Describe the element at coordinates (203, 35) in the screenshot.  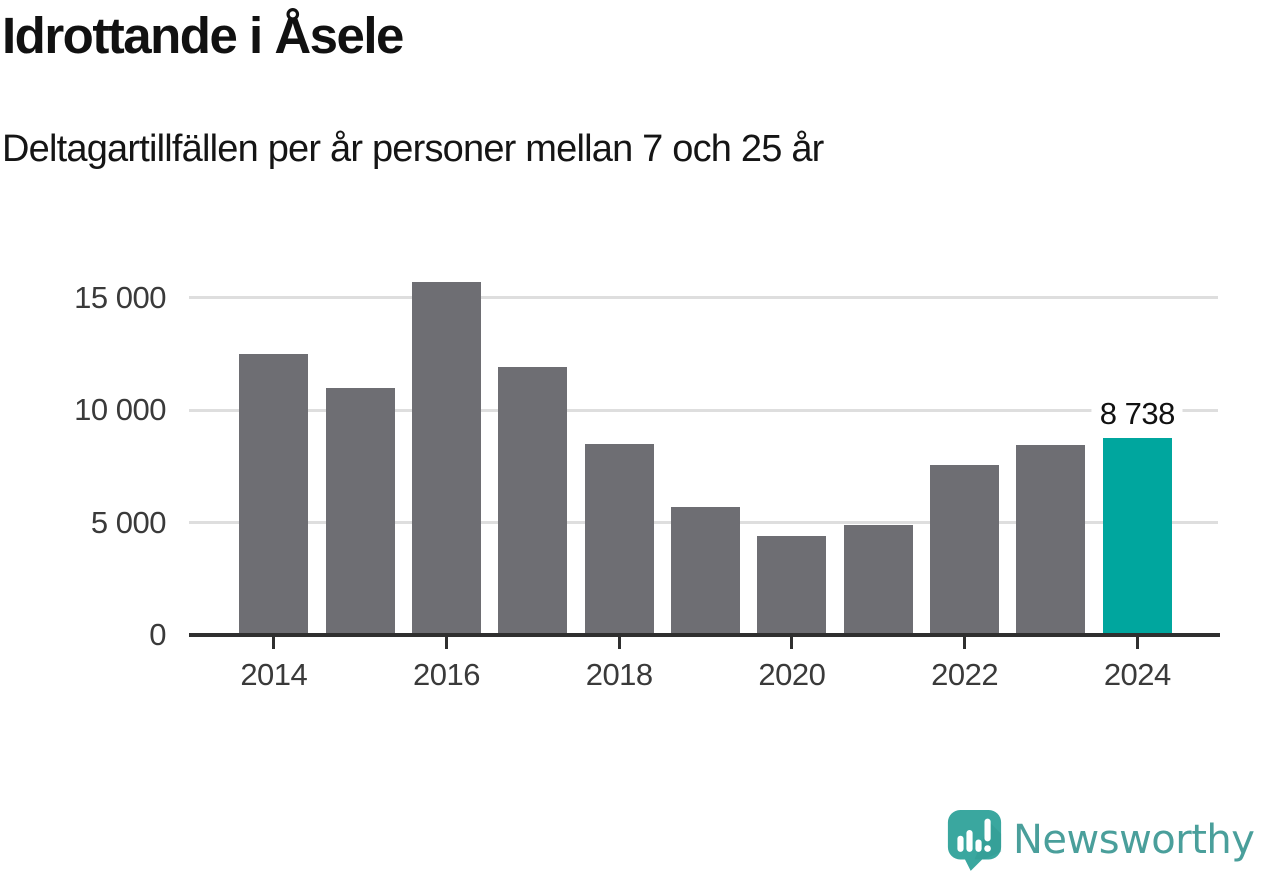
I see `page-title: Idrottande i Åsele` at that location.